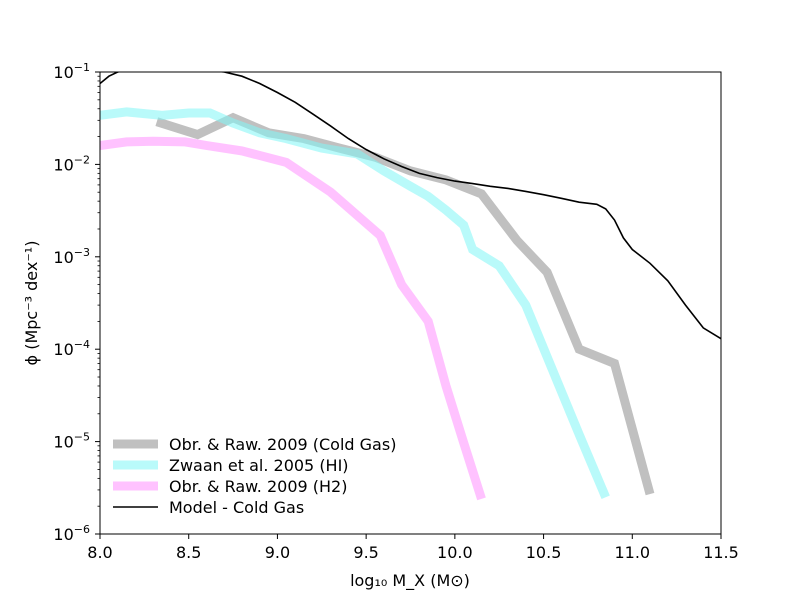 The height and width of the screenshot is (600, 800). Describe the element at coordinates (413, 548) in the screenshot. I see `x-axis: 8.0 8.5 9.0 9.5 10.0 10.5 11.0 11.5` at that location.